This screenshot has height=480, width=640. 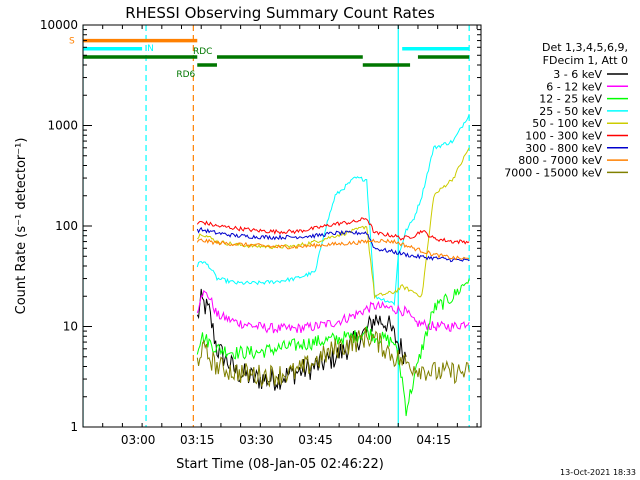 I want to click on x-tick-label-0: 03:00, so click(x=138, y=440).